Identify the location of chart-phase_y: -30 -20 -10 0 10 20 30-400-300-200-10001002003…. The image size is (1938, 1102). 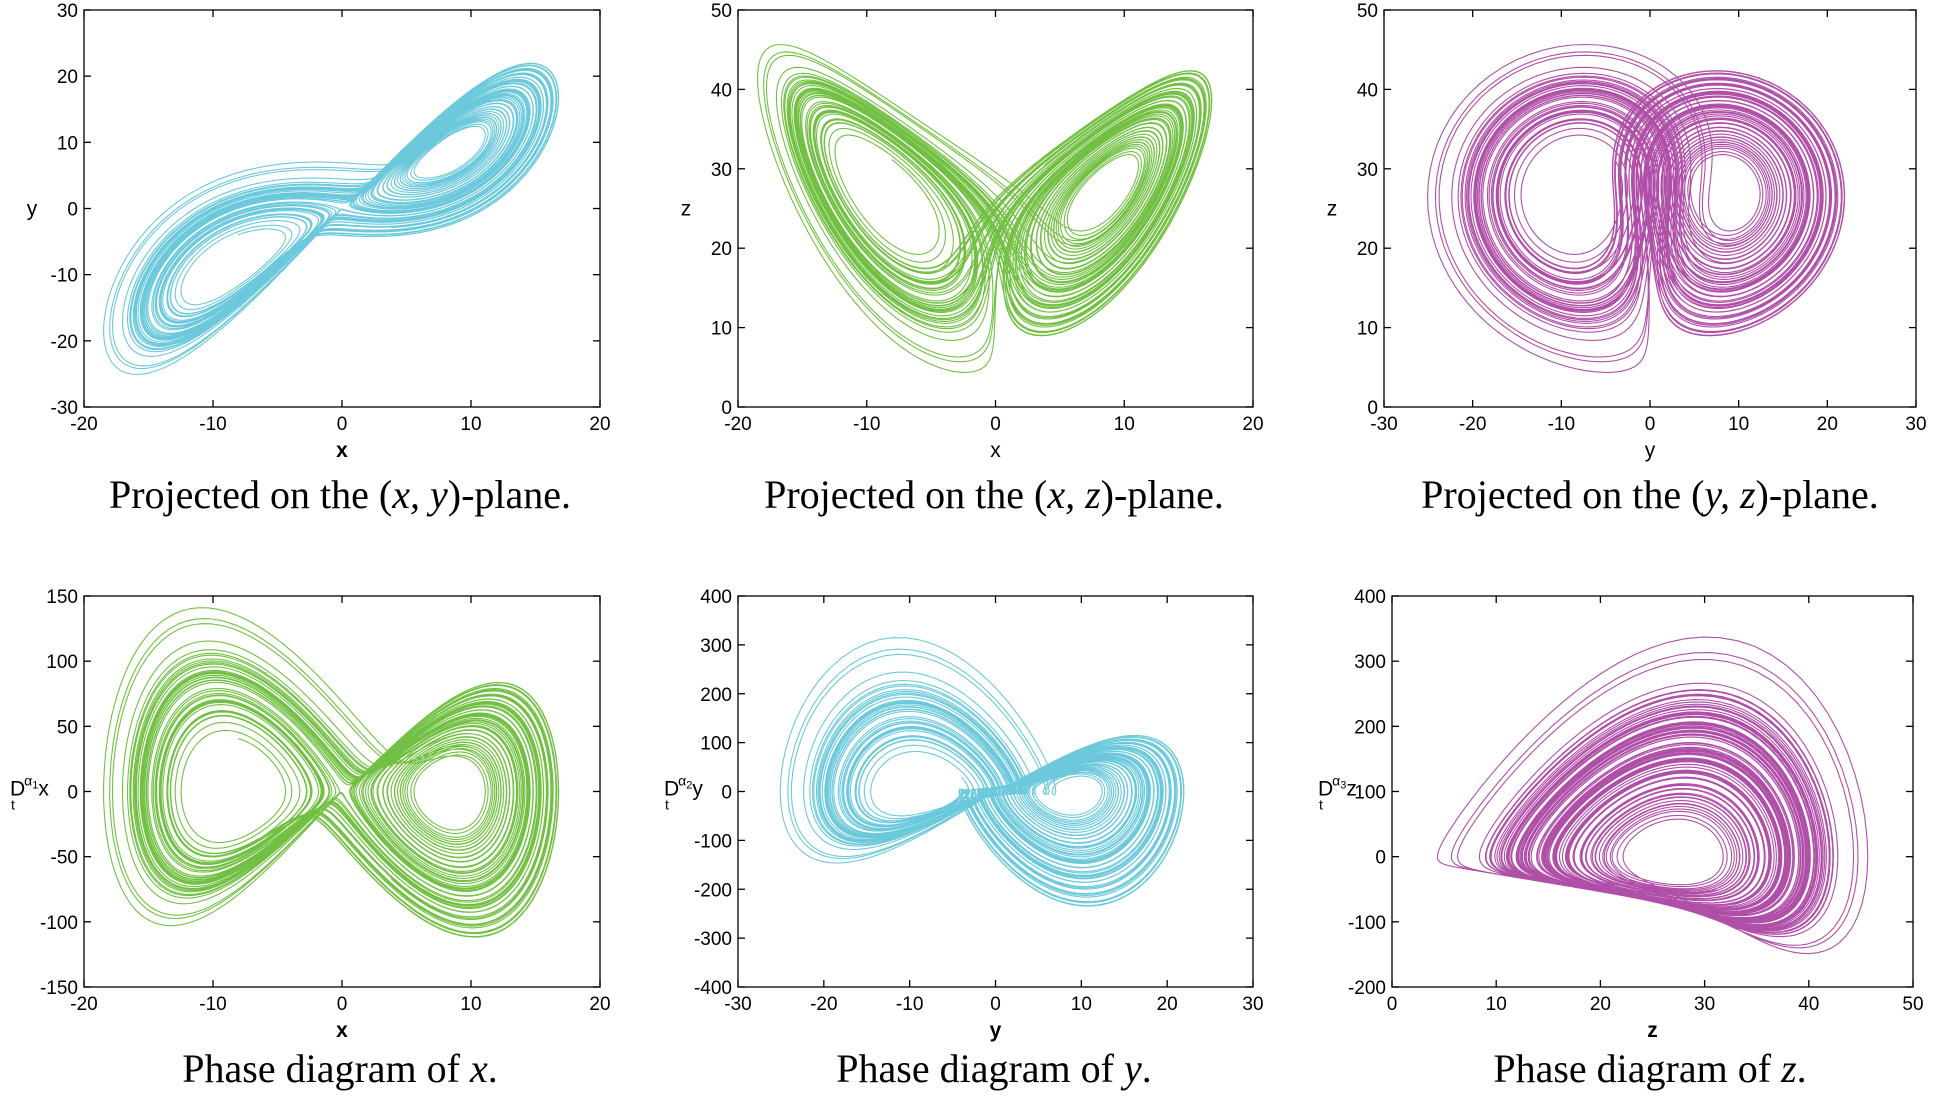
(964, 839).